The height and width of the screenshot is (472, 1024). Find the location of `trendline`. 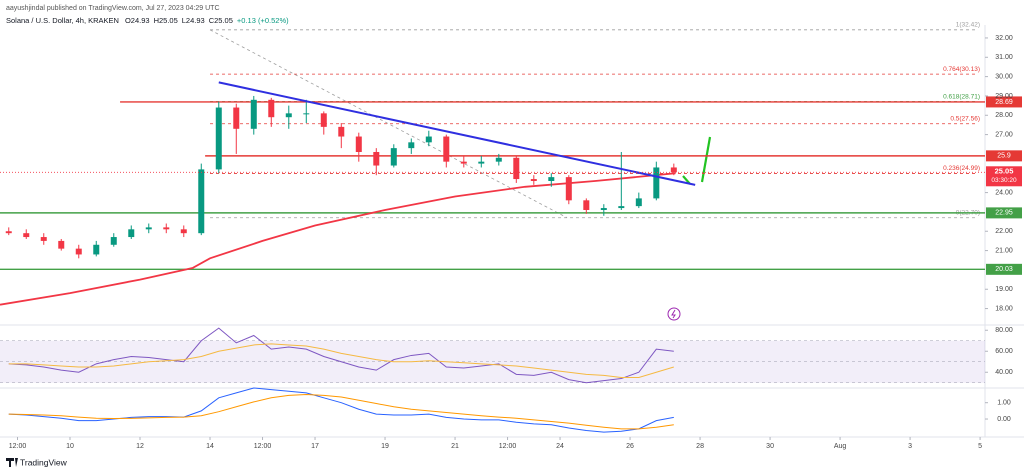

trendline is located at coordinates (457, 133).